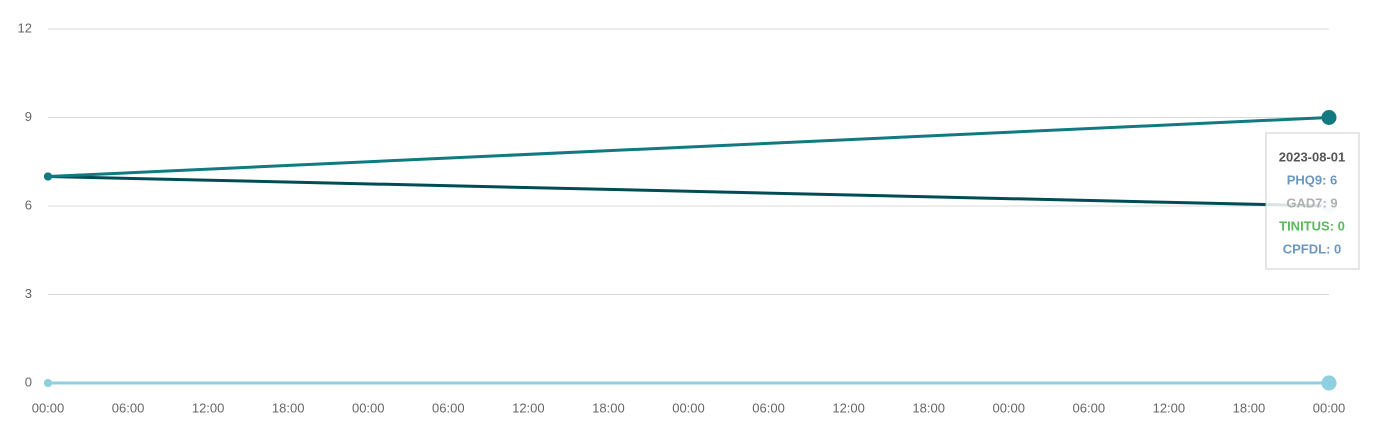 The height and width of the screenshot is (433, 1382). Describe the element at coordinates (28, 381) in the screenshot. I see `y-tick-label: 0` at that location.